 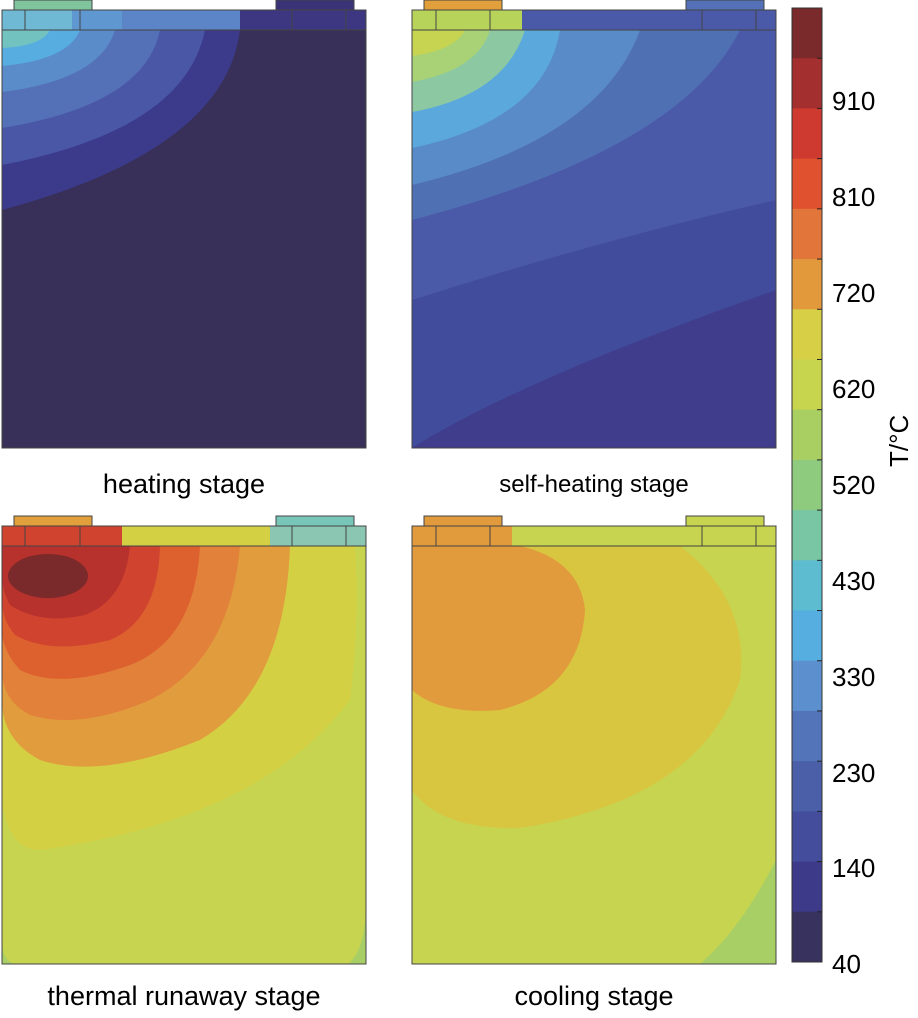 I want to click on colorbar, so click(x=807, y=485).